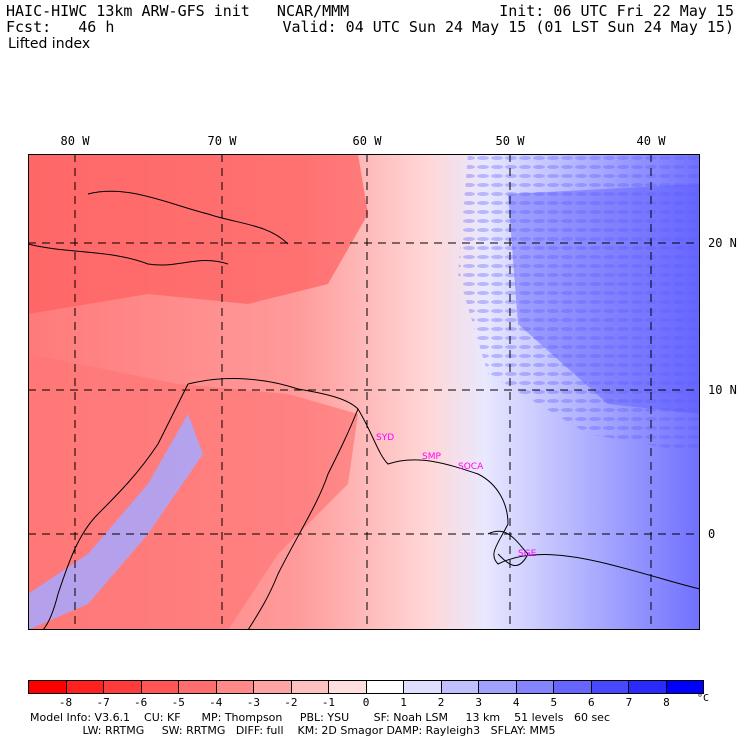  What do you see at coordinates (49, 44) in the screenshot?
I see `field-name: Lifted index` at bounding box center [49, 44].